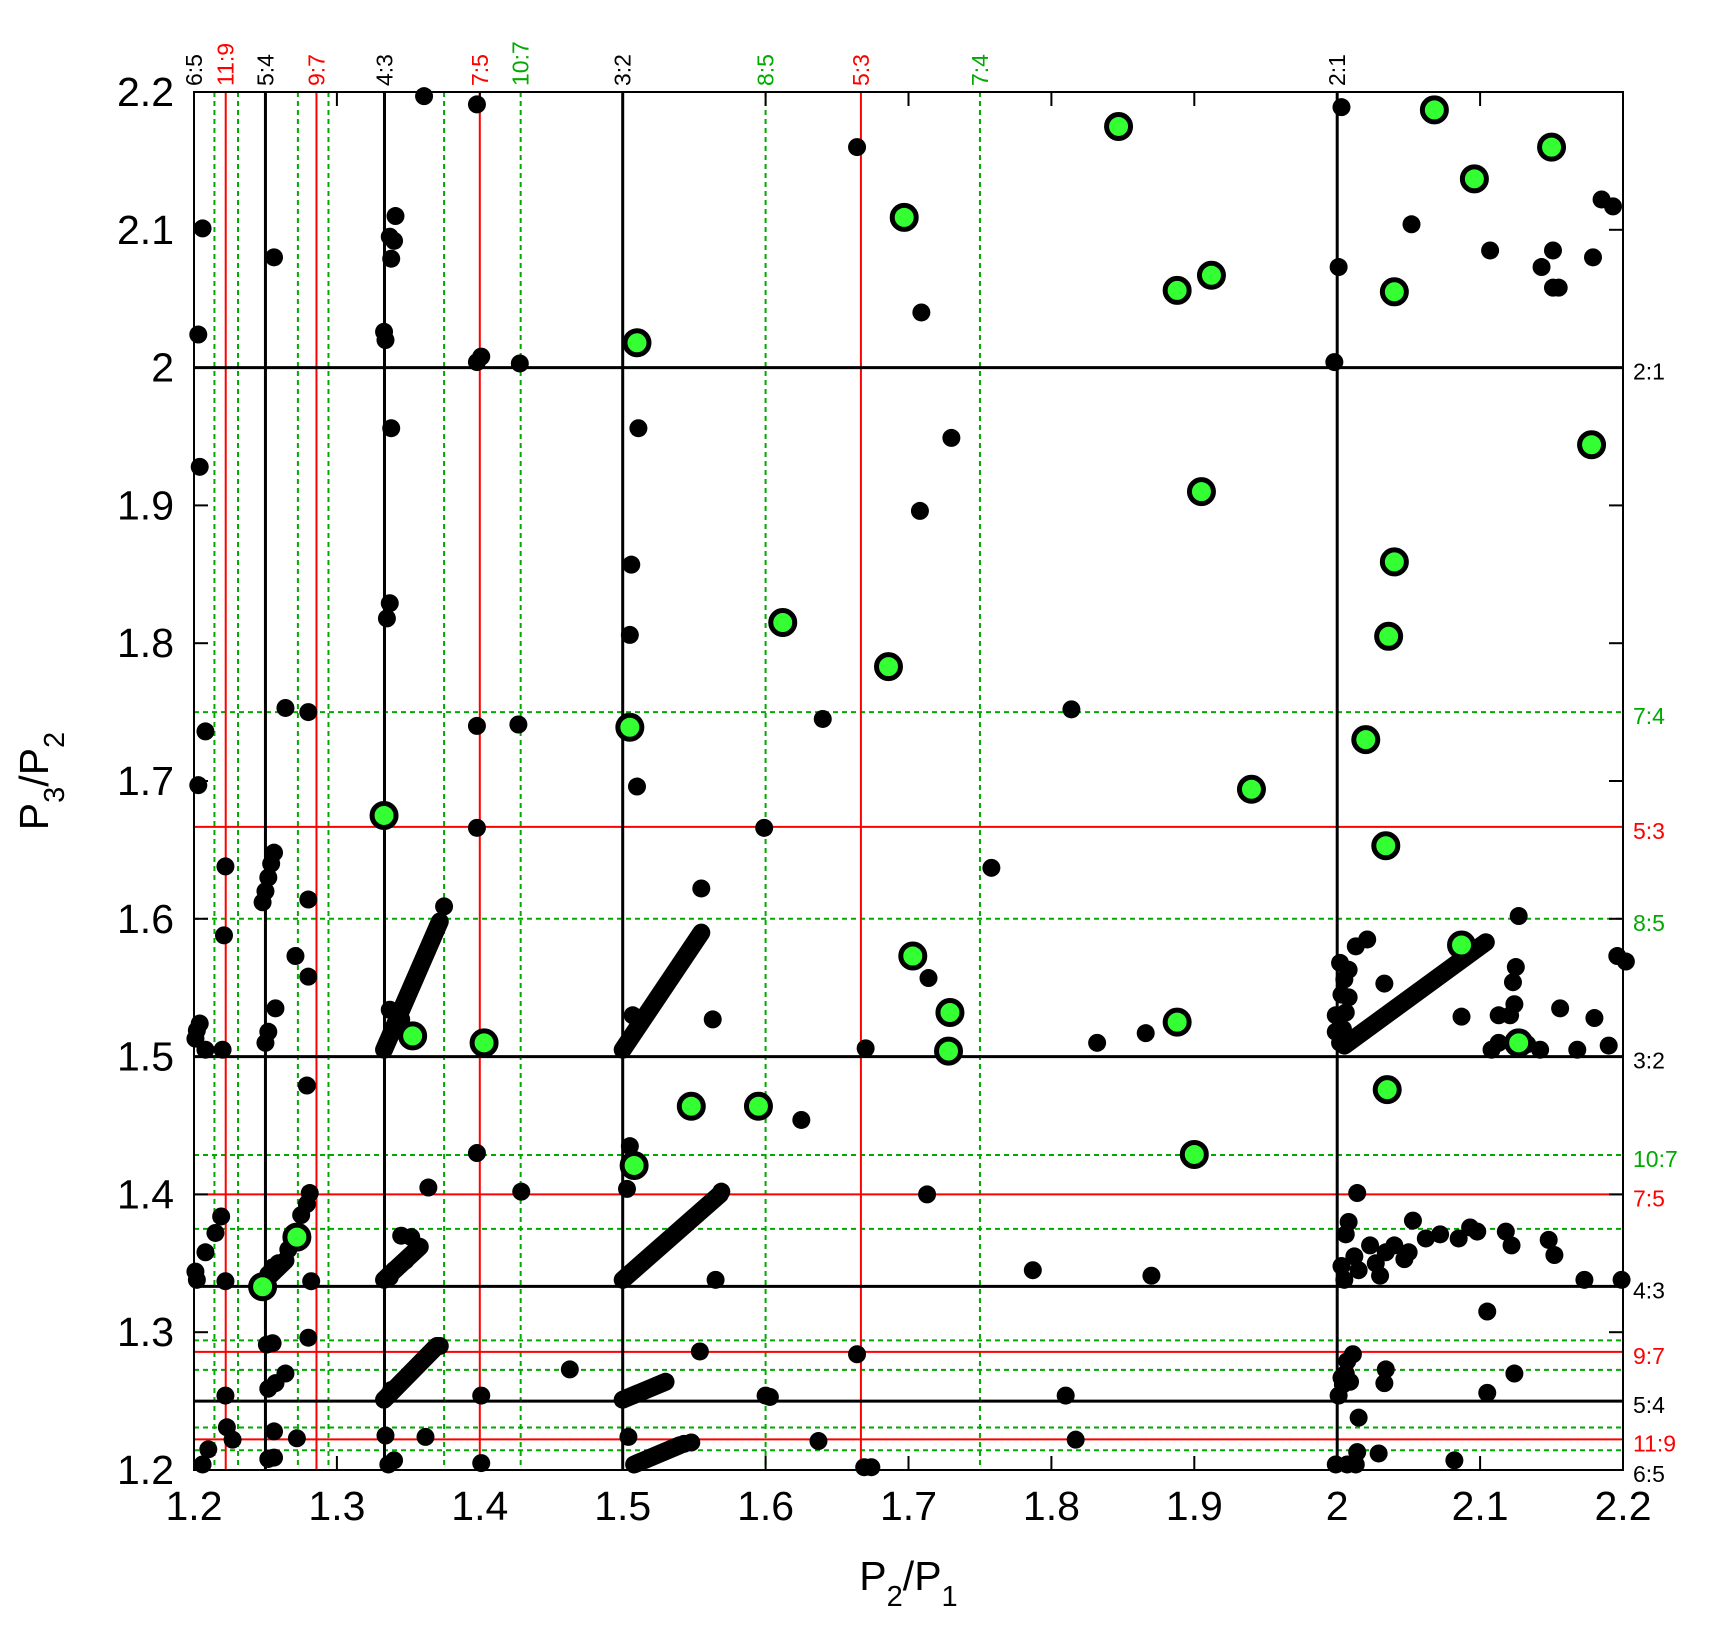  Describe the element at coordinates (162, 368) in the screenshot. I see `y-tick-label: 2` at that location.